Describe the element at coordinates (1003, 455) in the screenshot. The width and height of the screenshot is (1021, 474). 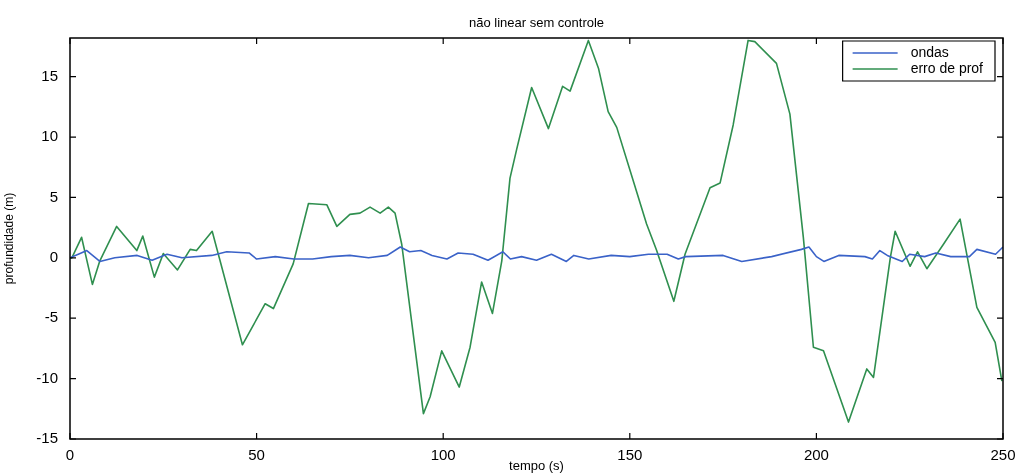
I see `x-tick-label: 250` at that location.